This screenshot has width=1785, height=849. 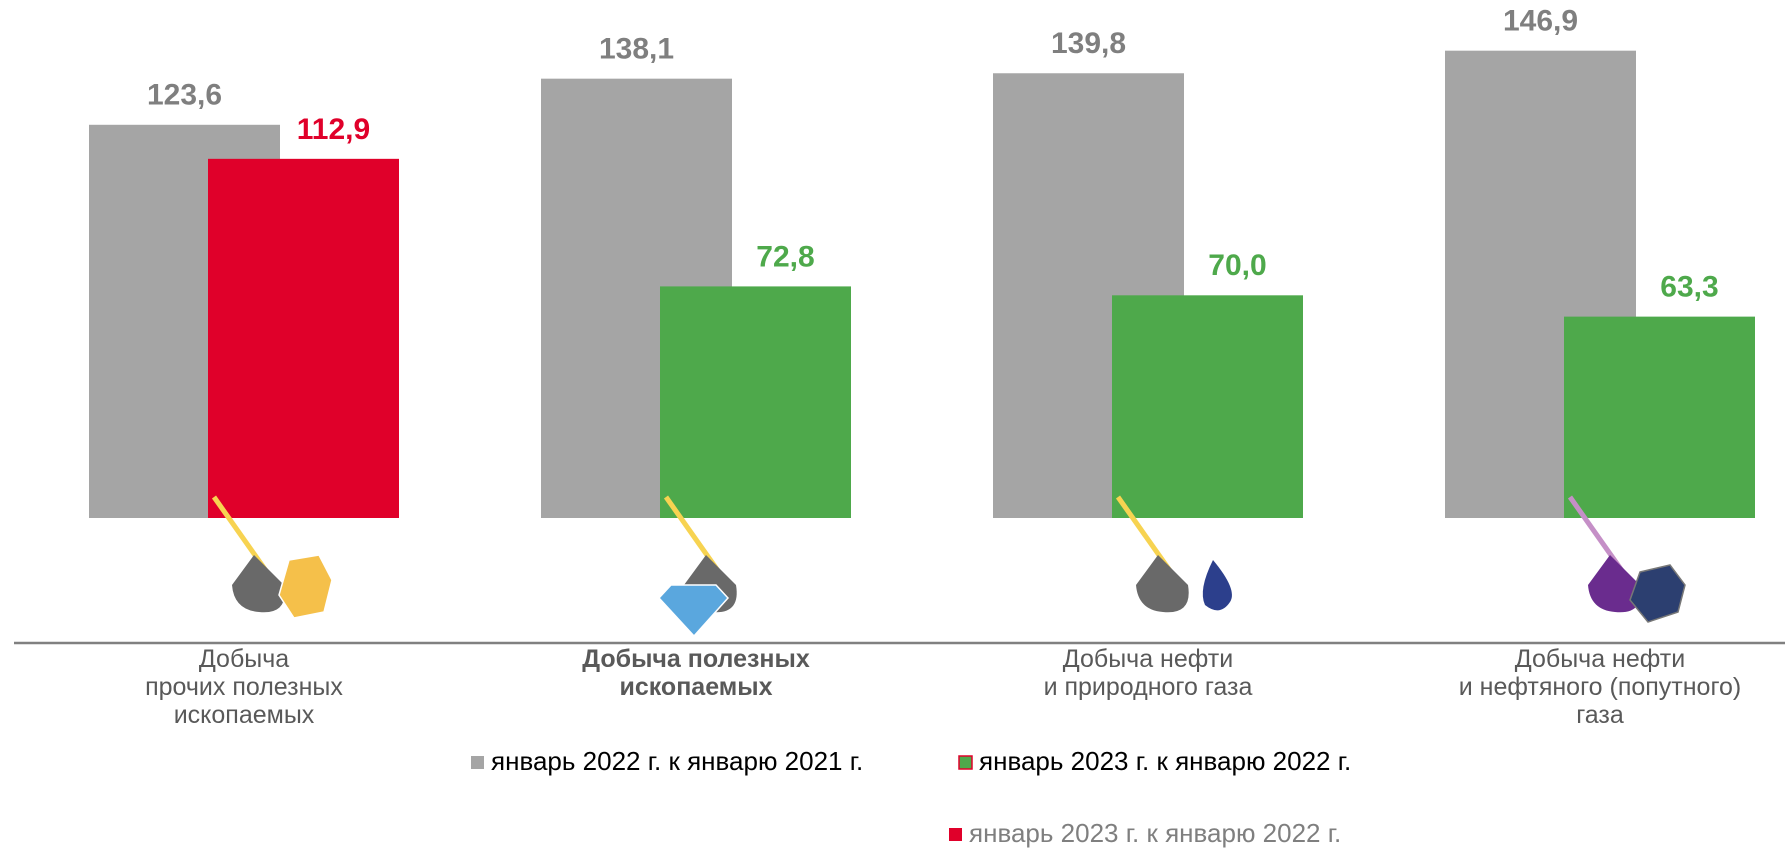 What do you see at coordinates (696, 673) in the screenshot?
I see `x-tick-label: Добыча полезных ископаемых` at bounding box center [696, 673].